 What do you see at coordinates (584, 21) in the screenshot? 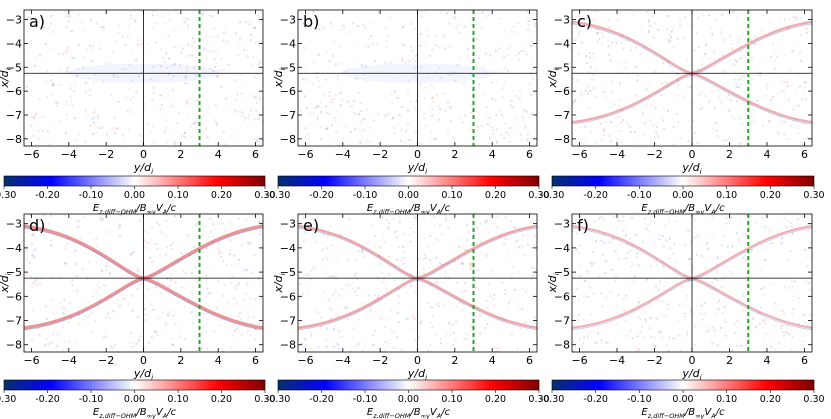
I see `panel-label: c)` at bounding box center [584, 21].